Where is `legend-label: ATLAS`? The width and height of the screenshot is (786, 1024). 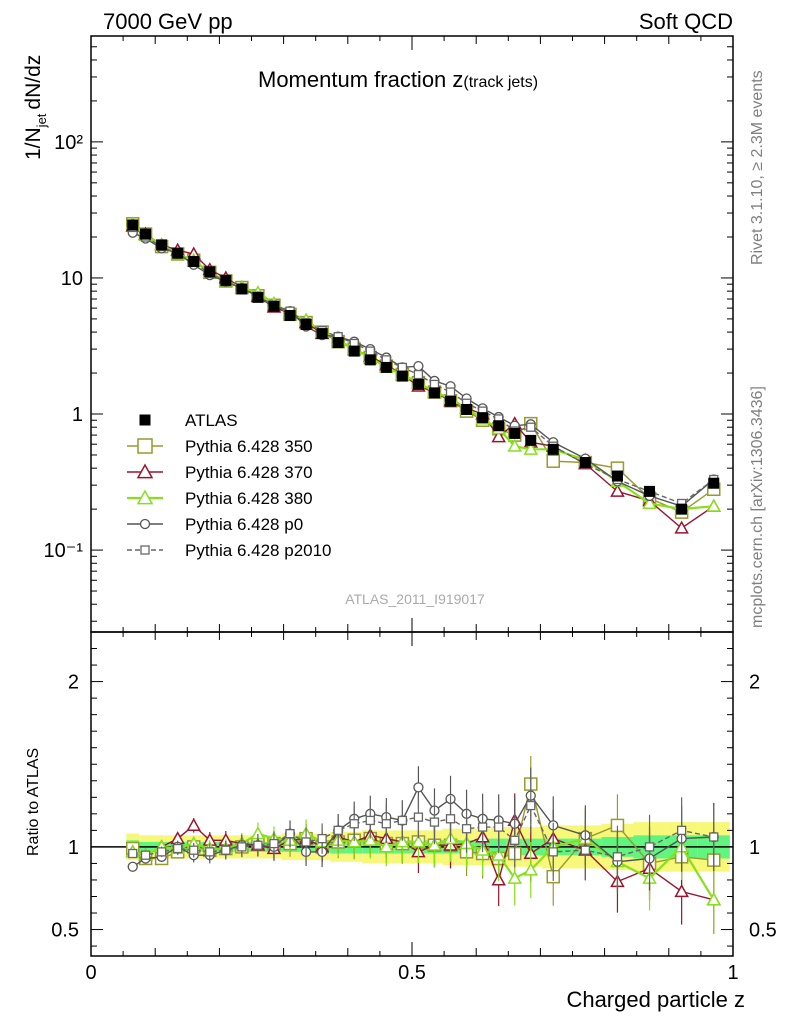 legend-label: ATLAS is located at coordinates (211, 420).